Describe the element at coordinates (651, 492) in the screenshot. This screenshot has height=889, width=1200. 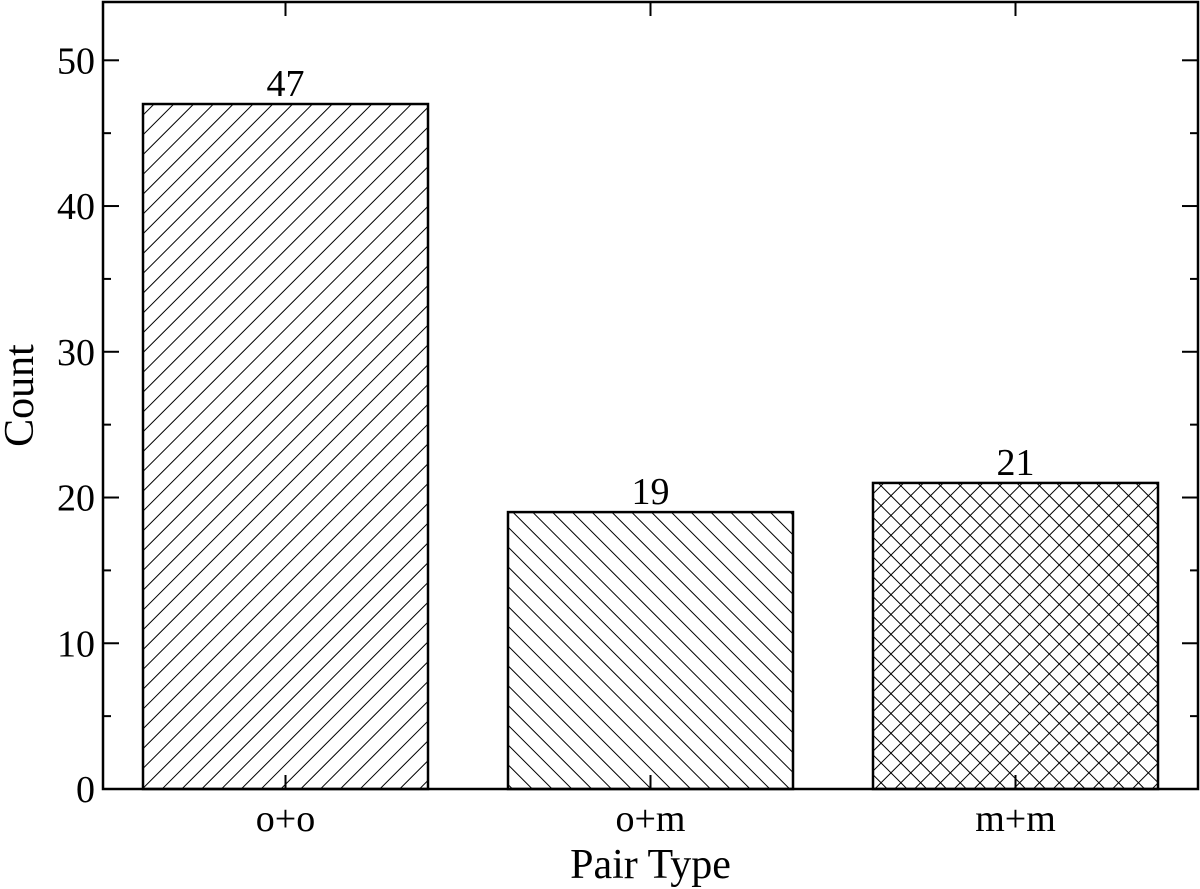
I see `bar-value-label: 19` at that location.